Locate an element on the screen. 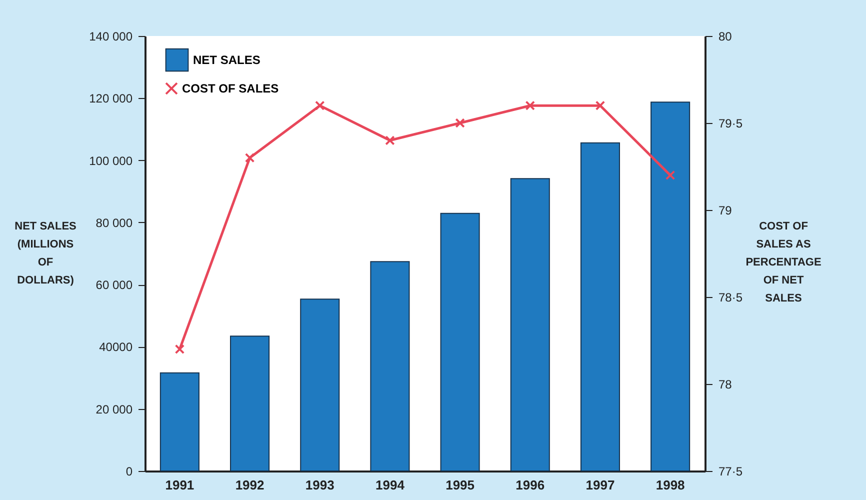  y2-tick-label: 79·5 is located at coordinates (730, 123).